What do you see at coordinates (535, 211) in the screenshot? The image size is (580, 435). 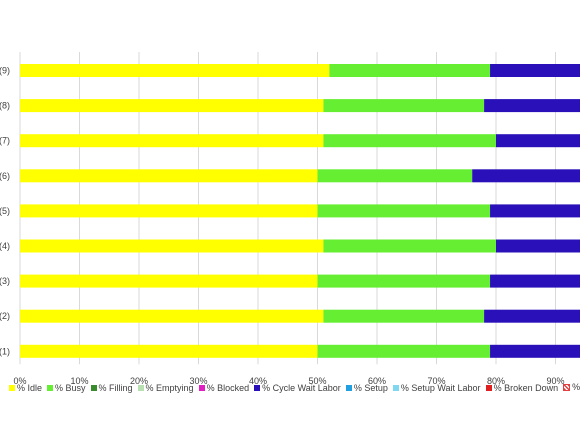 I see `bar-segment-5-s5` at bounding box center [535, 211].